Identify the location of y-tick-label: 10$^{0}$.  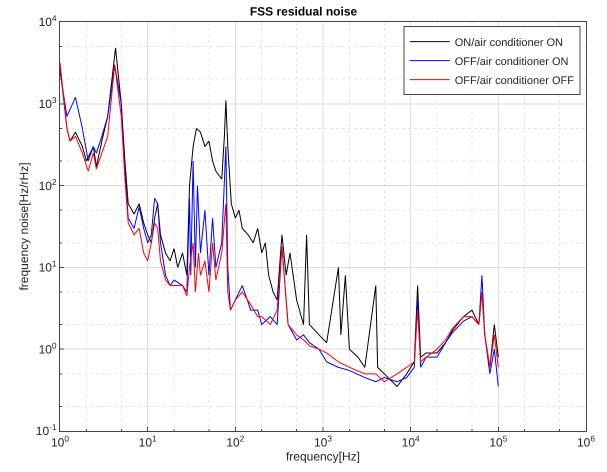
(47, 348).